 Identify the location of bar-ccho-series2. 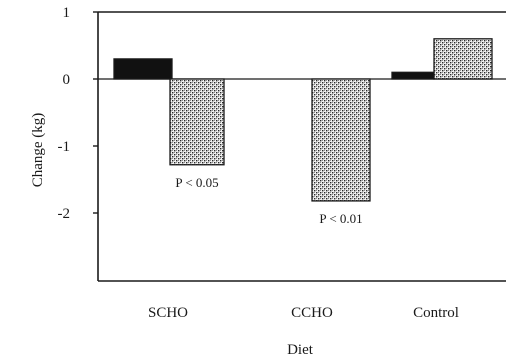
(341, 140).